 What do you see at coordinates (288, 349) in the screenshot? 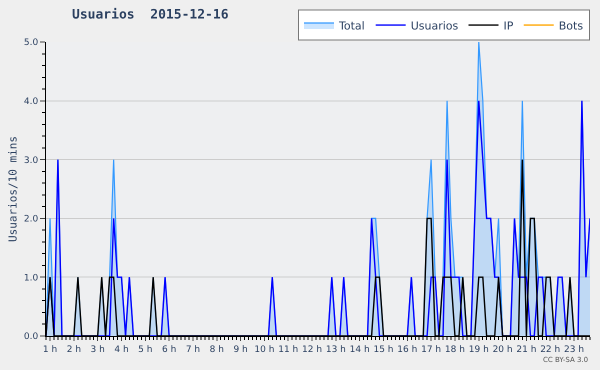
I see `x-tick-label: 11 h` at bounding box center [288, 349].